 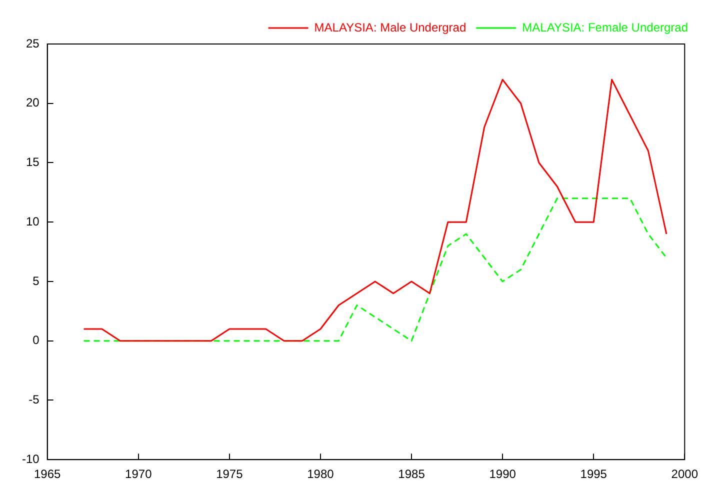 I want to click on x-tick-label: 1965, so click(x=48, y=474).